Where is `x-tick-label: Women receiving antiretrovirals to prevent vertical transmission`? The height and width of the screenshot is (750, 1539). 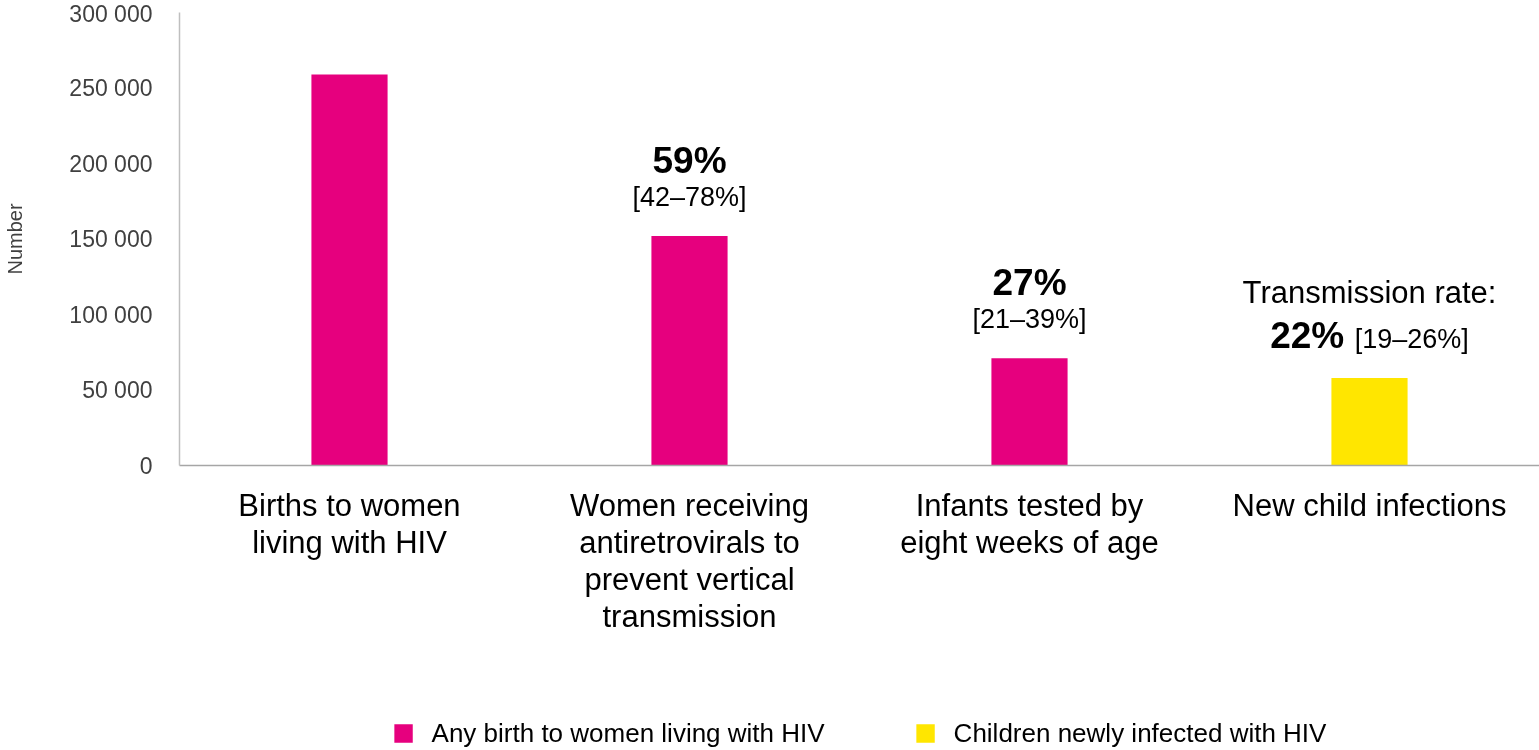
x-tick-label: Women receiving antiretrovirals to prevent vertical transmission is located at coordinates (689, 560).